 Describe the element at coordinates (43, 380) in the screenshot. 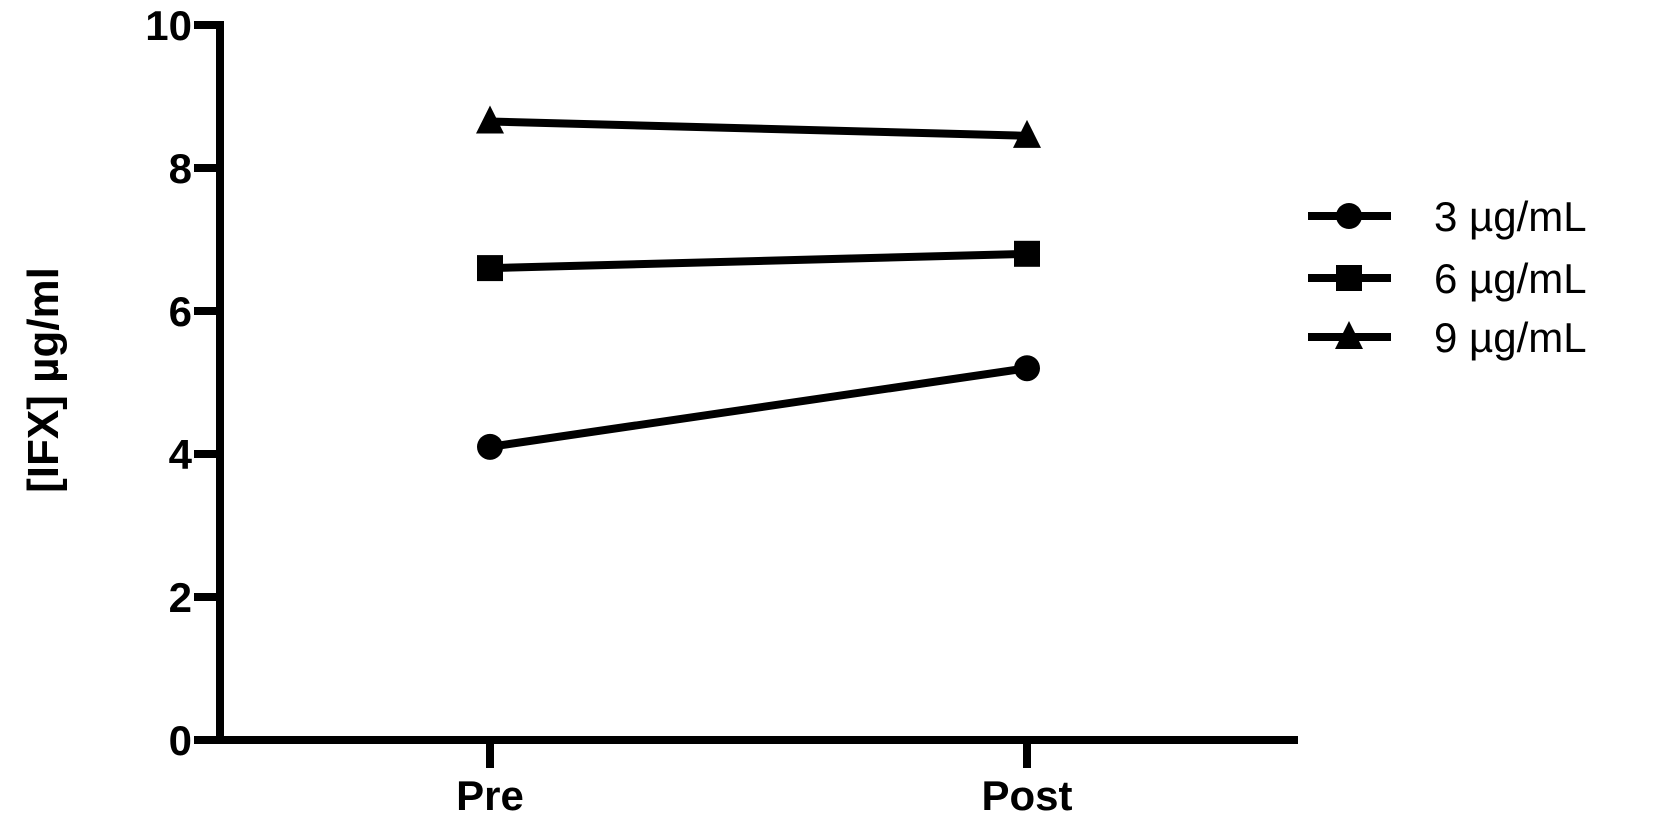

I see `y-axis-label: [IFX] µg/ml` at that location.